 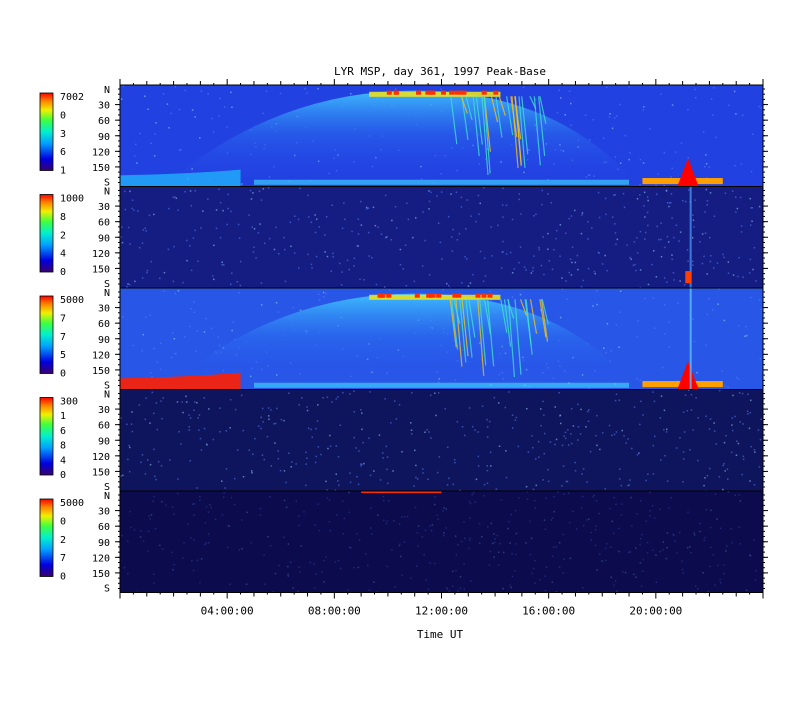 What do you see at coordinates (104, 207) in the screenshot?
I see `y-tick-label: 30` at bounding box center [104, 207].